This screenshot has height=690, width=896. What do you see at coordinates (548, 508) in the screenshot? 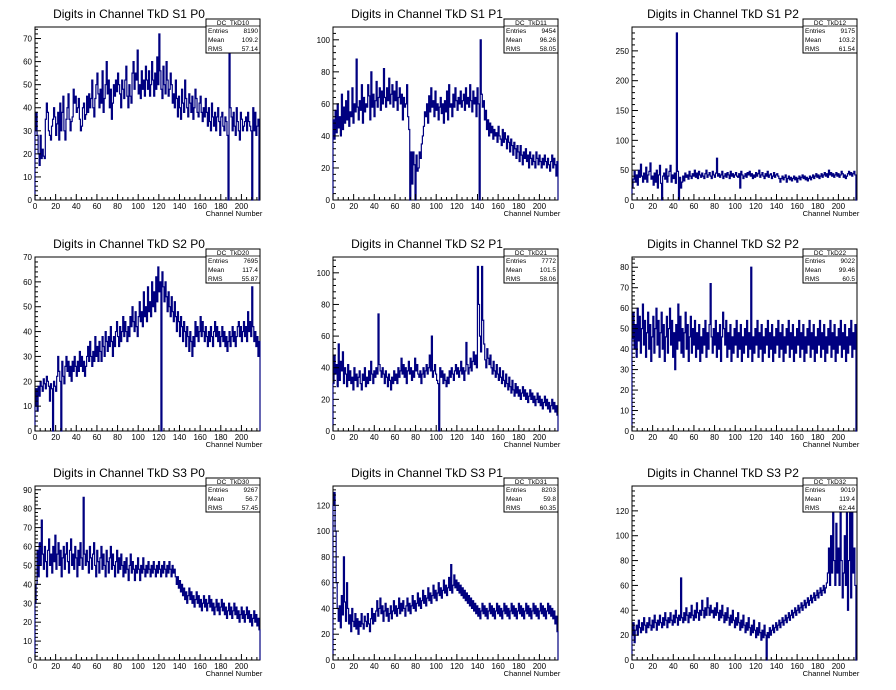
I see `stats-value: 60.35` at bounding box center [548, 508].